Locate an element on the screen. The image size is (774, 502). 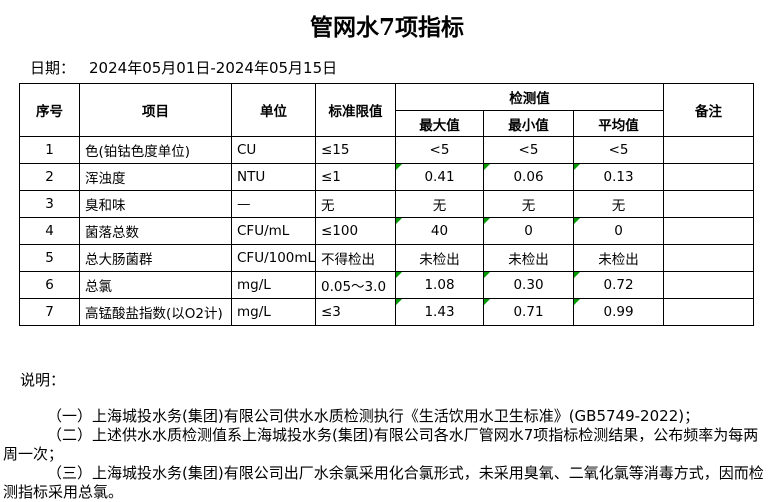
col-header-max: 最大值 is located at coordinates (439, 123).